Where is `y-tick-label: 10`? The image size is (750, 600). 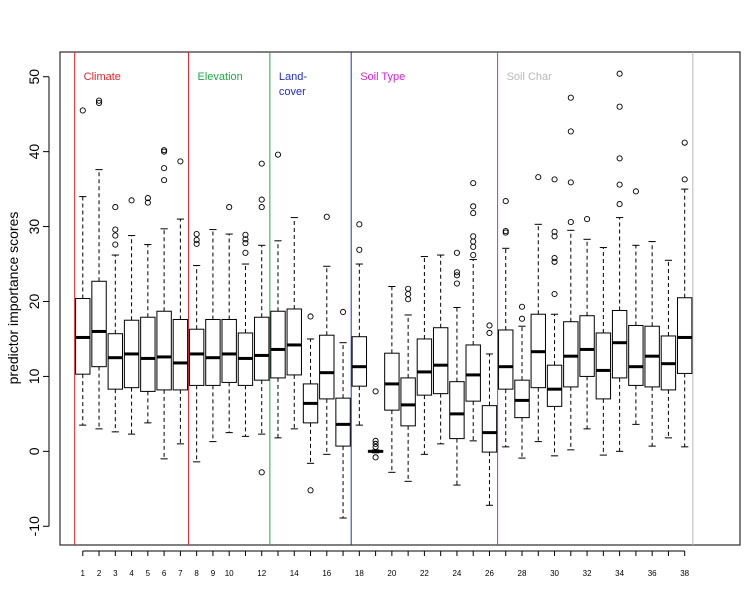 y-tick-label: 10 is located at coordinates (34, 376).